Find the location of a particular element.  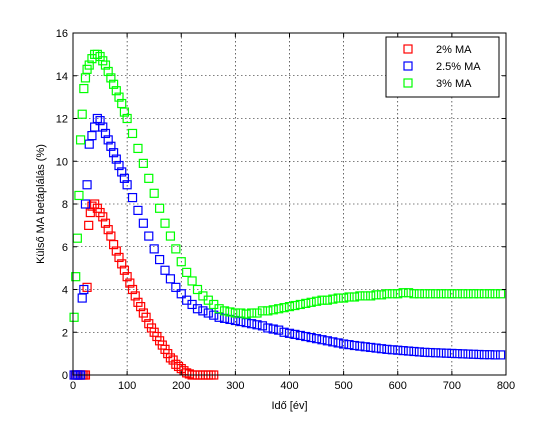

legend-marker is located at coordinates (408, 83).